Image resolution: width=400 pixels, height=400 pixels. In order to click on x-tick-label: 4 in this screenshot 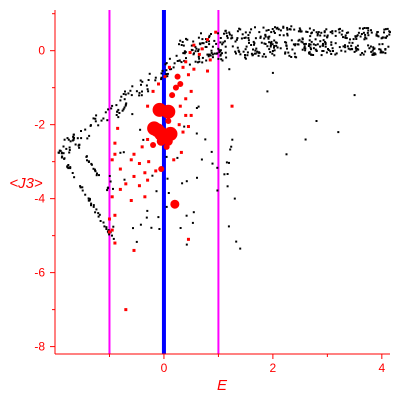, I will do `click(381, 368)`.